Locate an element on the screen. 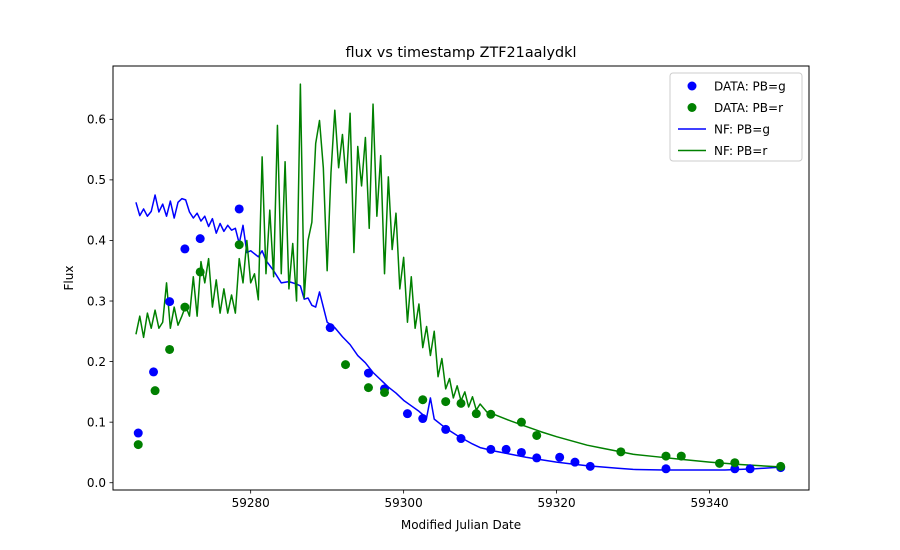 Image resolution: width=900 pixels, height=550 pixels. legend-label-data-pb-r: DATA: PB=r is located at coordinates (748, 108).